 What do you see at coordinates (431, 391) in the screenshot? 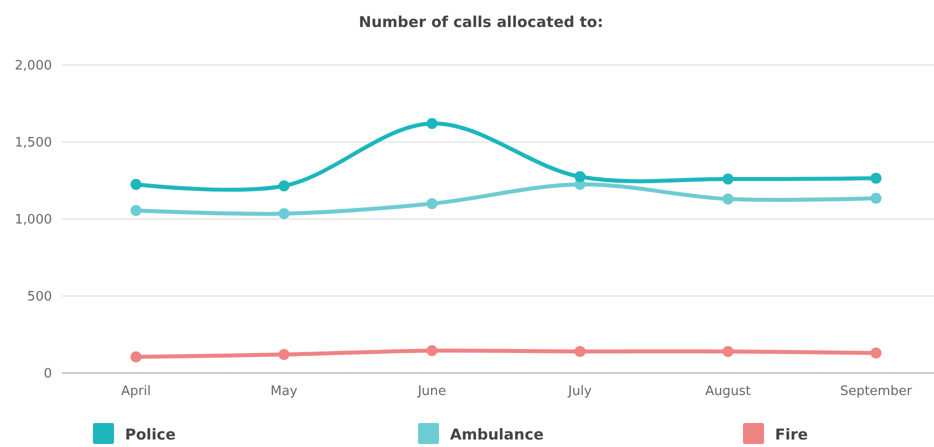
I see `x-tick-label: June` at bounding box center [431, 391].